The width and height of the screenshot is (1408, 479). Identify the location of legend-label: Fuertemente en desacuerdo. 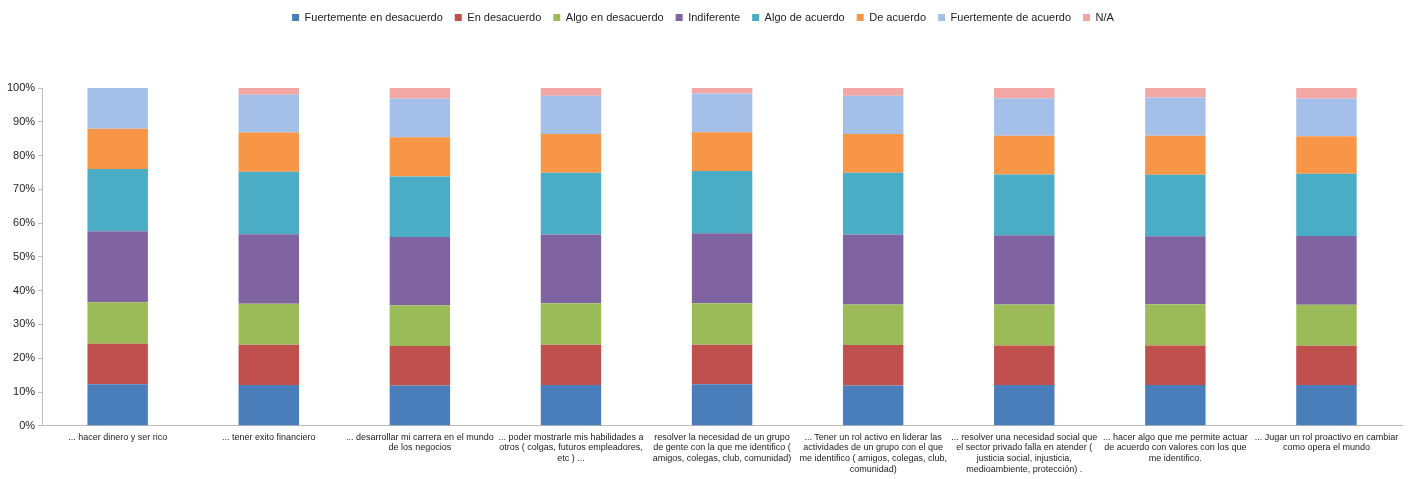
(373, 16).